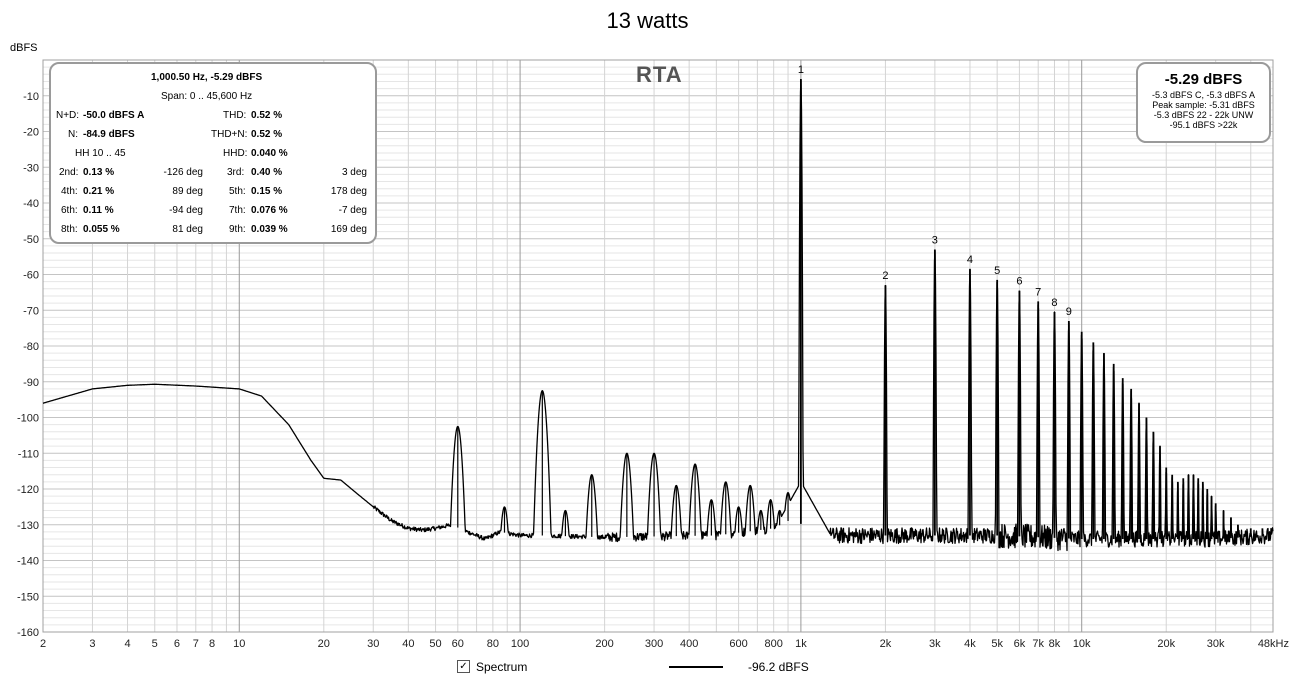  Describe the element at coordinates (778, 667) in the screenshot. I see `trace-level-readout: -96.2 dBFS` at that location.